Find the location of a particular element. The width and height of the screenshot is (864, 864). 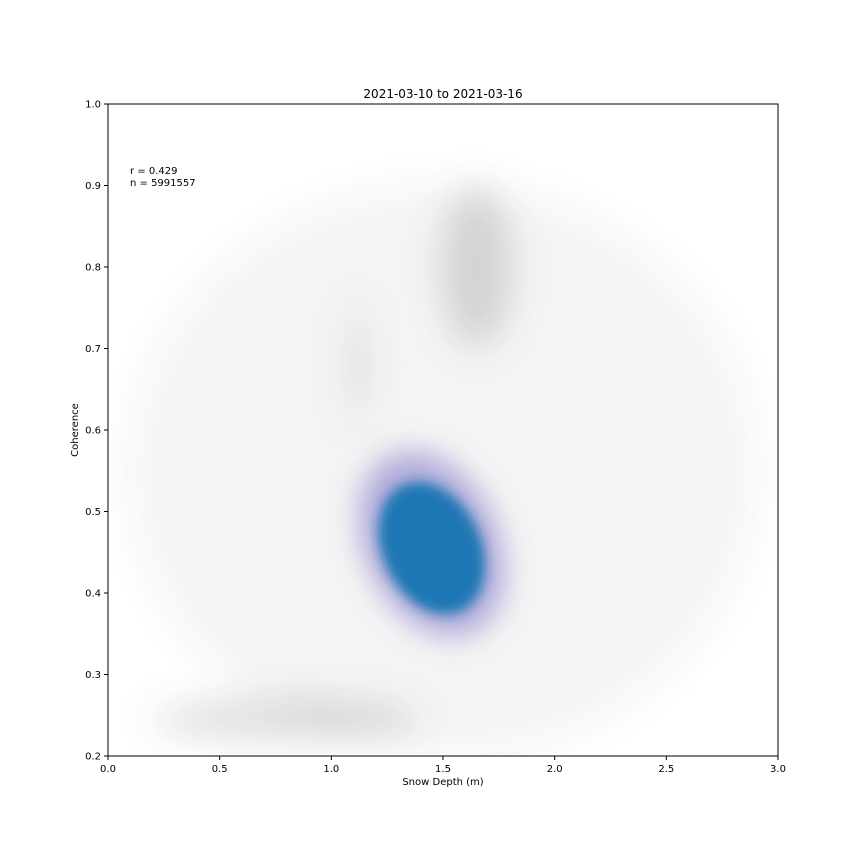

x-axis-label: Snow Depth (m) is located at coordinates (442, 782).